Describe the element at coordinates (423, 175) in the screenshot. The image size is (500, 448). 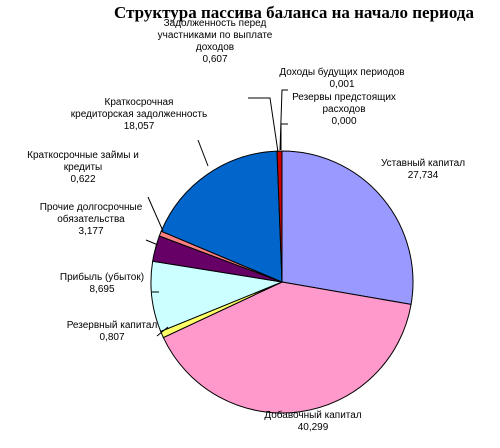
I see `slice-0-value: 27,734` at that location.